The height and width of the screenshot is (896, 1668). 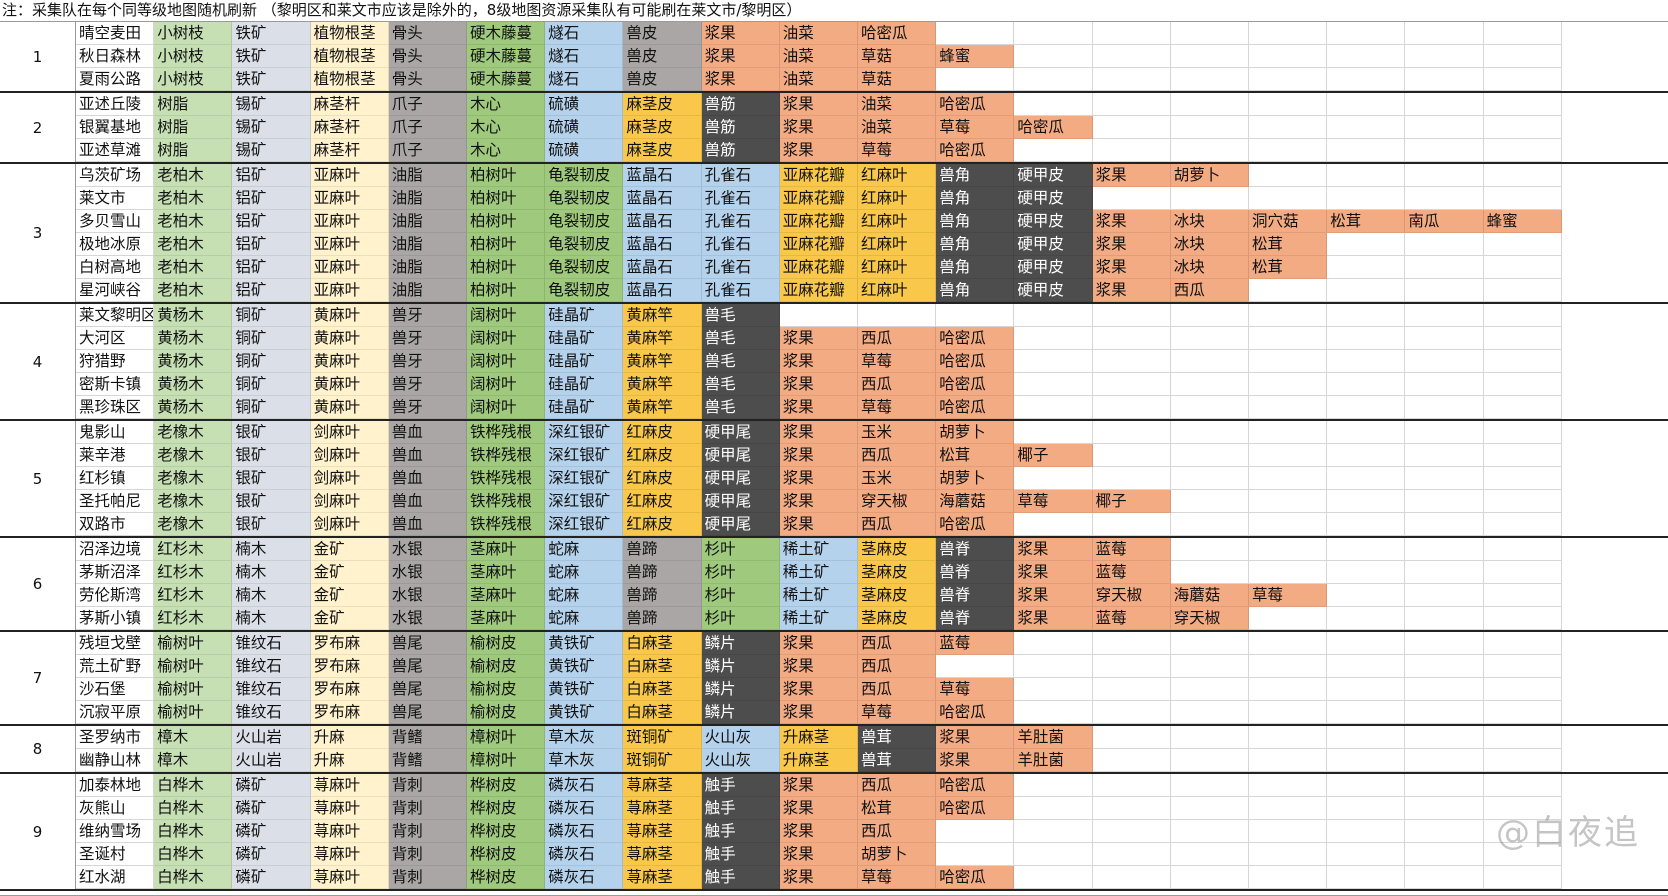 What do you see at coordinates (1053, 290) in the screenshot?
I see `resource-cell: 硬甲皮` at bounding box center [1053, 290].